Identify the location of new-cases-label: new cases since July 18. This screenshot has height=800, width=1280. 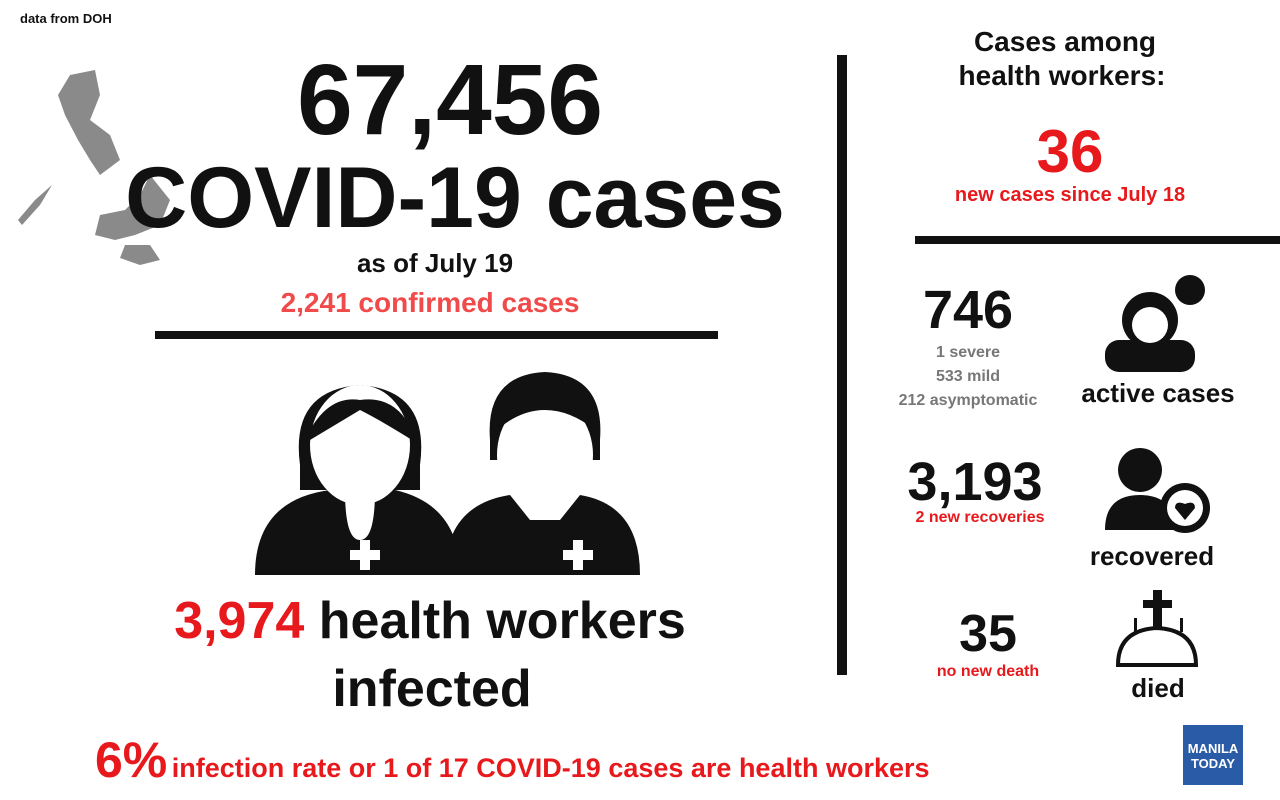
(1070, 195).